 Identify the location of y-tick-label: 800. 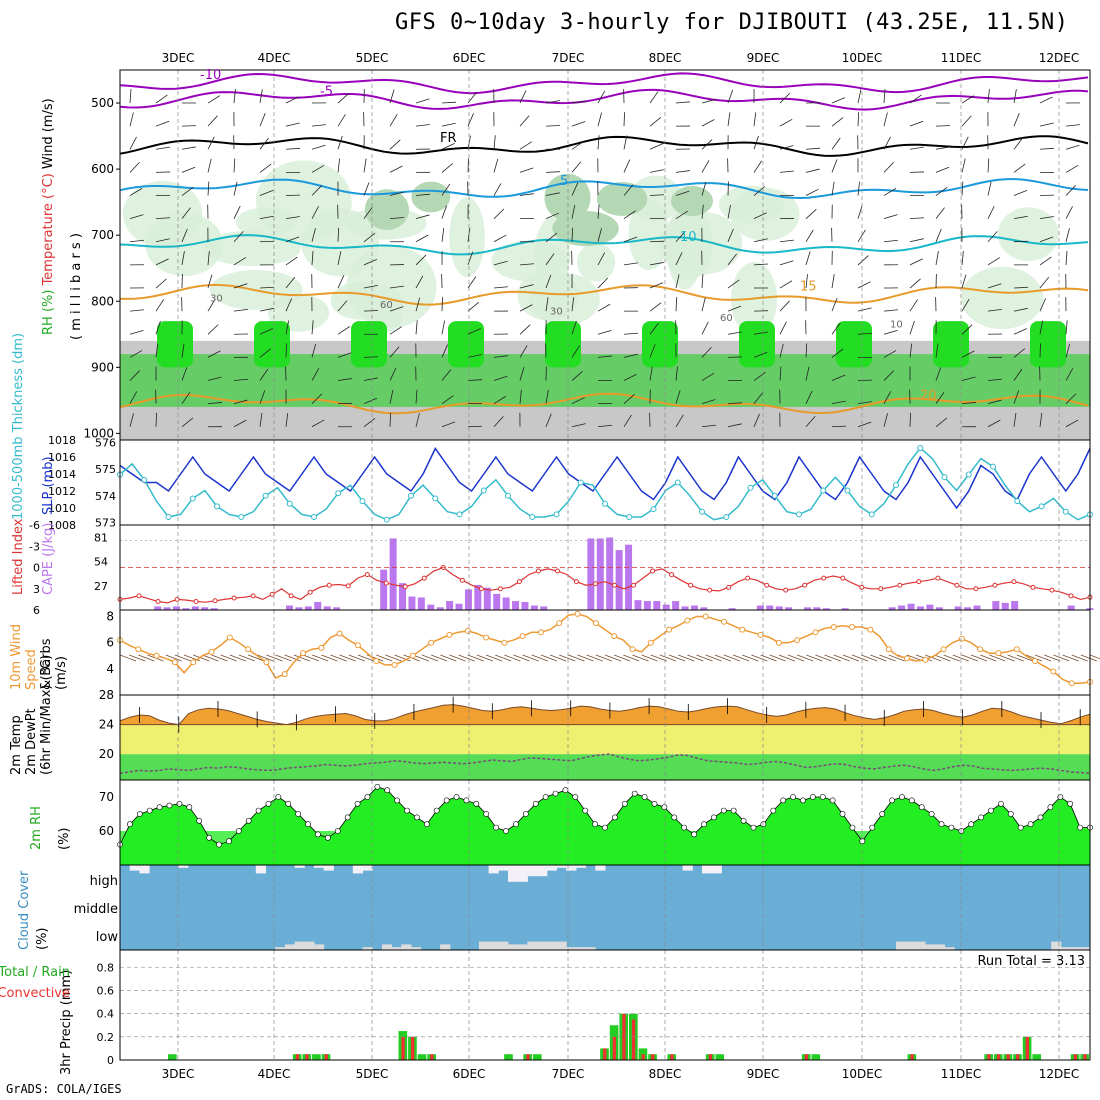
(102, 301).